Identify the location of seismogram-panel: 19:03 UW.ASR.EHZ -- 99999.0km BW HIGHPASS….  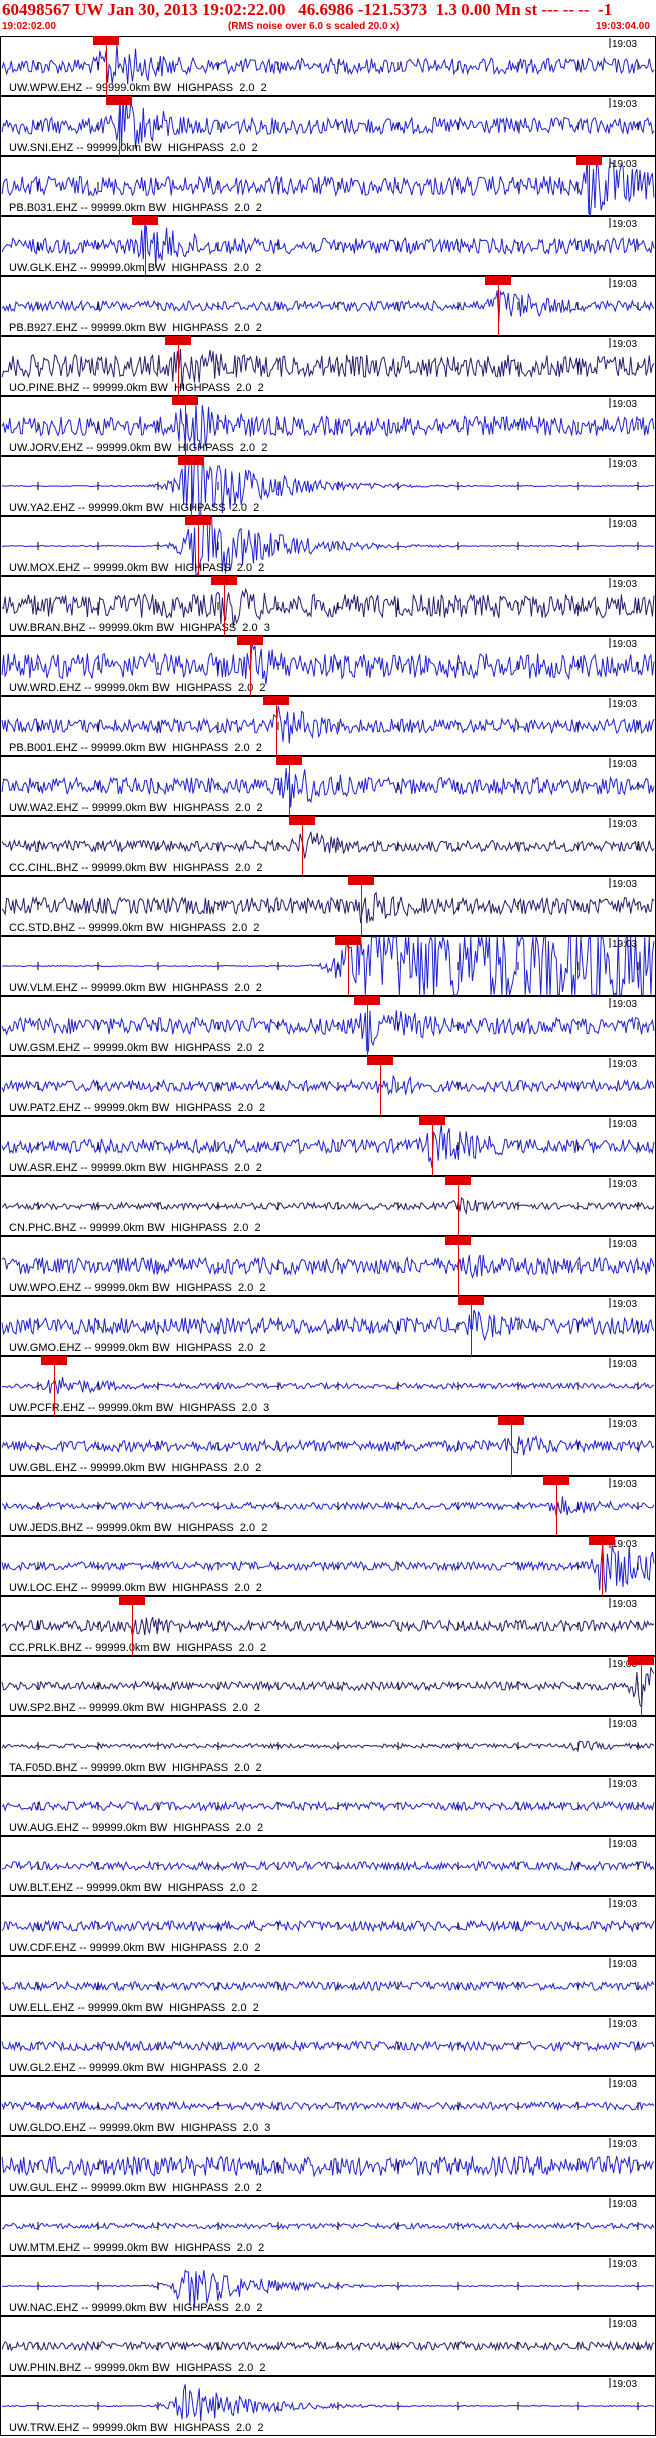
(328, 1146).